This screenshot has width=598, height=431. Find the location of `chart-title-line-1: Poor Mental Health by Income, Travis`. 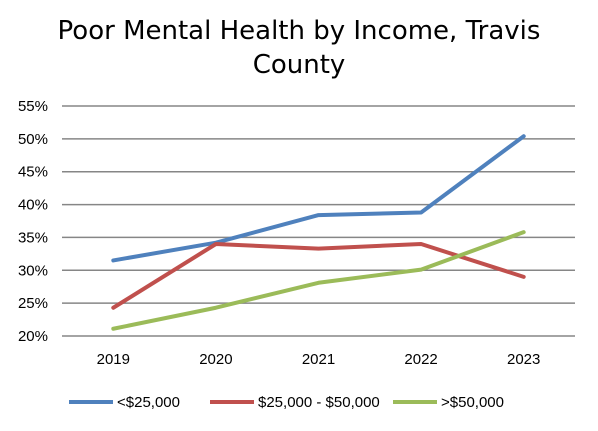

chart-title-line-1: Poor Mental Health by Income, Travis is located at coordinates (299, 31).